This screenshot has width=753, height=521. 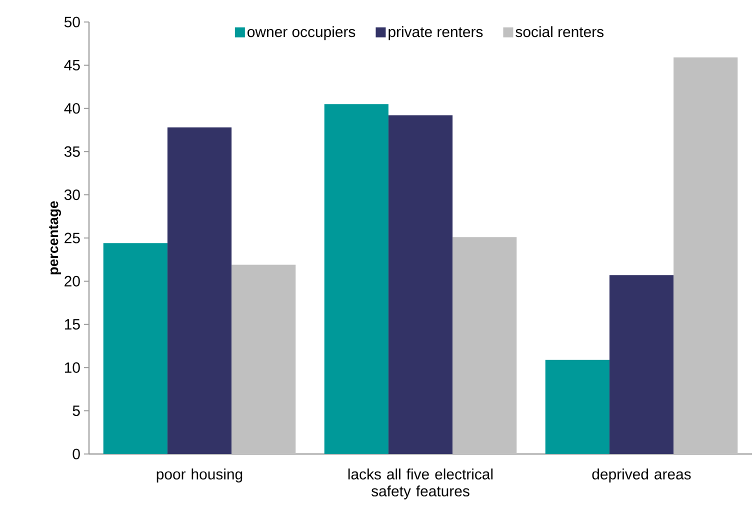 What do you see at coordinates (435, 33) in the screenshot?
I see `legend-label: private renters` at bounding box center [435, 33].